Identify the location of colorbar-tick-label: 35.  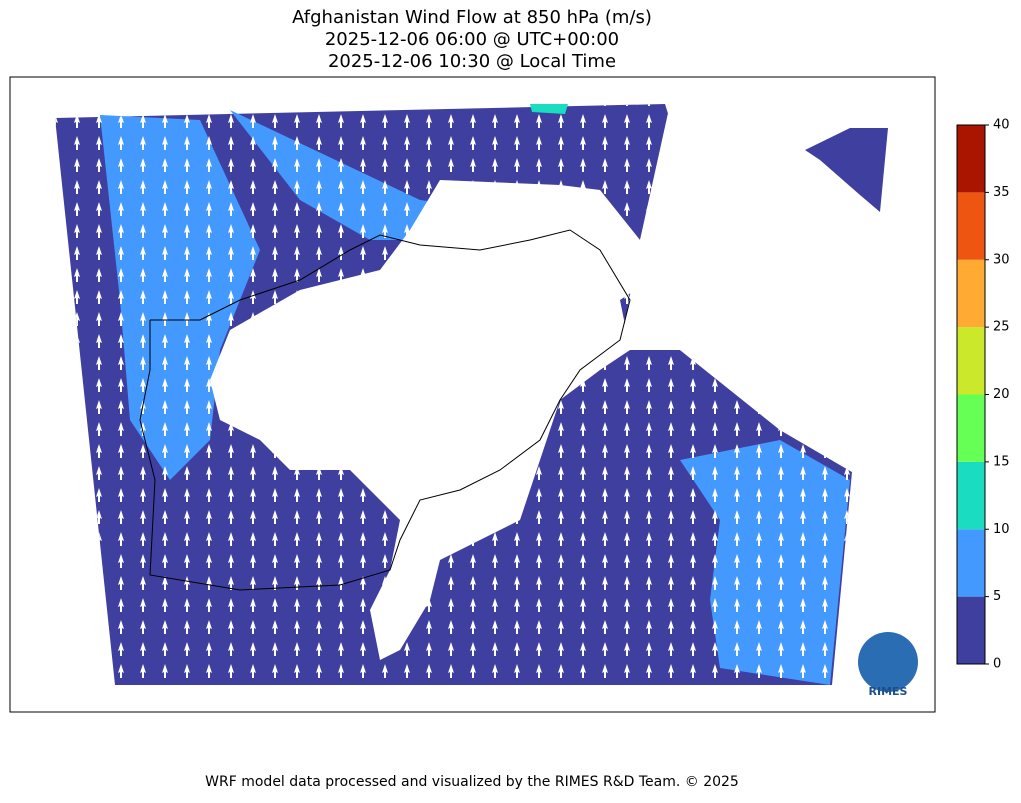
(1001, 192).